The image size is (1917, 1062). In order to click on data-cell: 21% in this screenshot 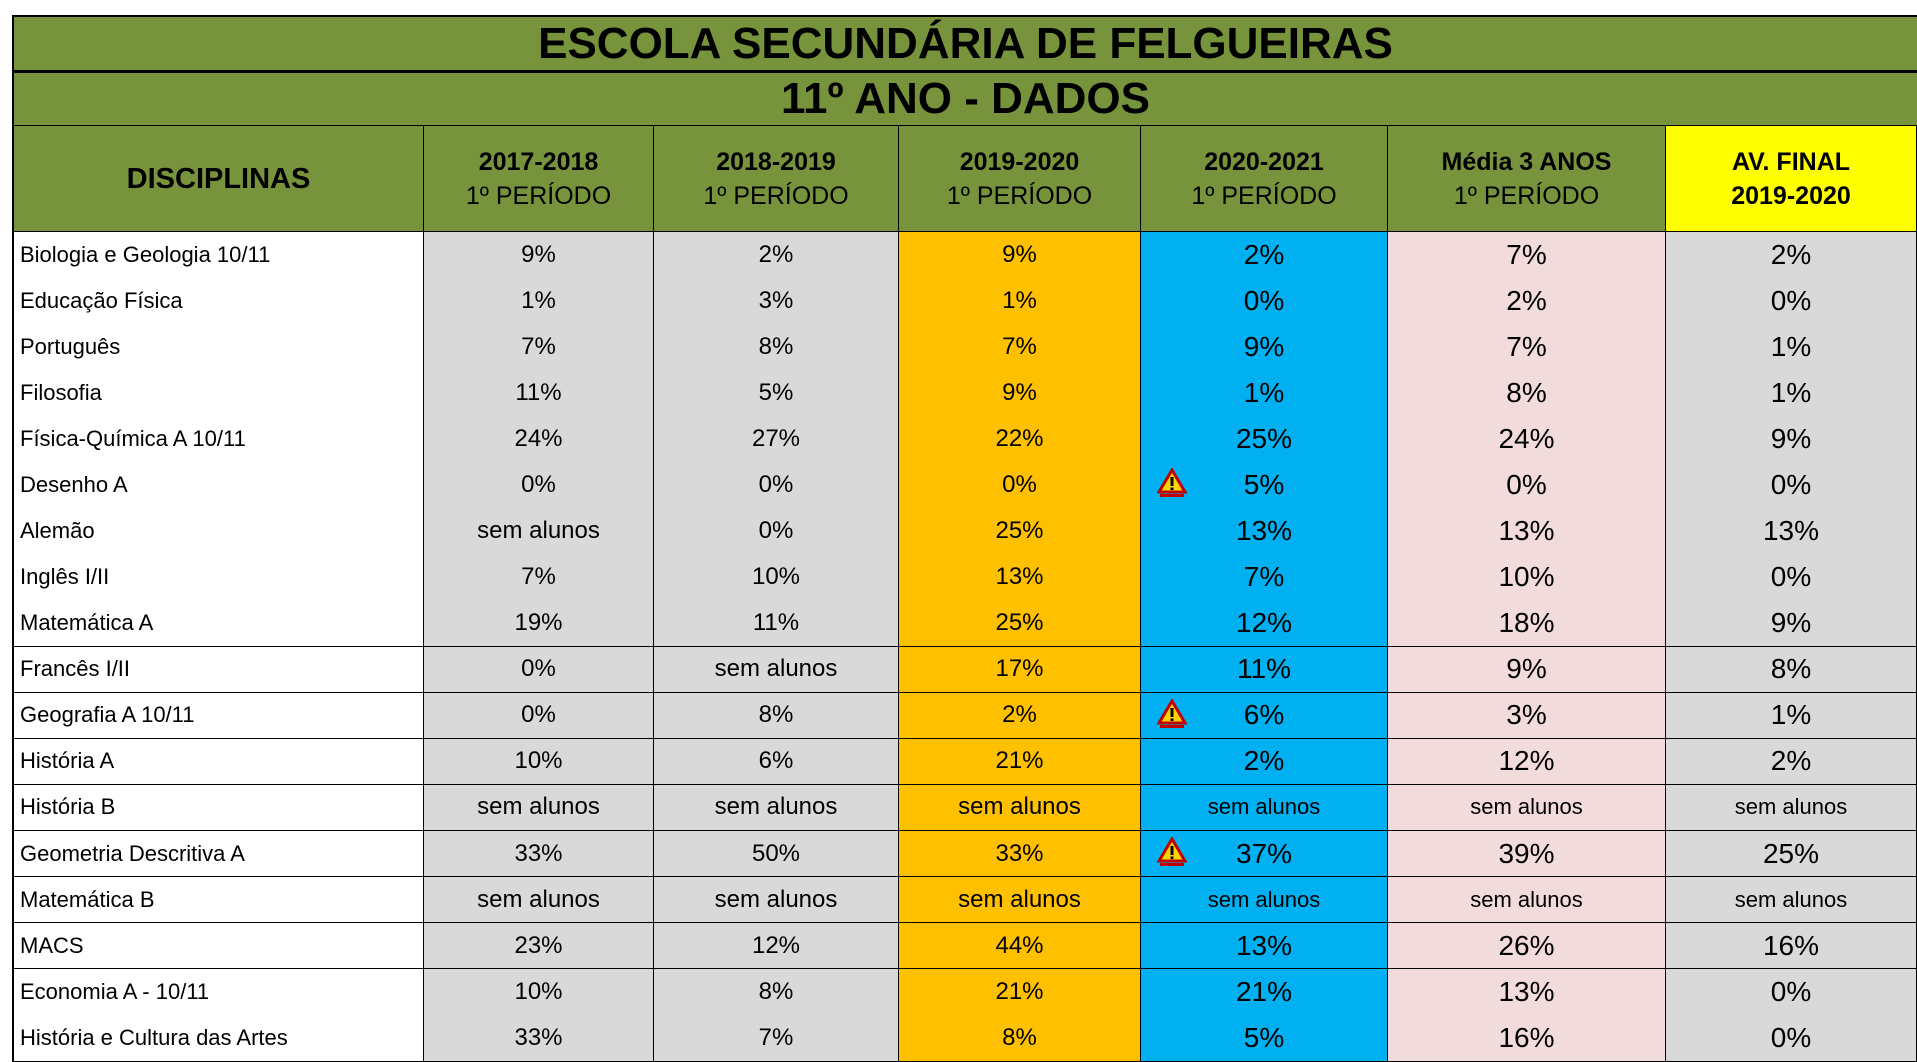, I will do `click(1020, 762)`.